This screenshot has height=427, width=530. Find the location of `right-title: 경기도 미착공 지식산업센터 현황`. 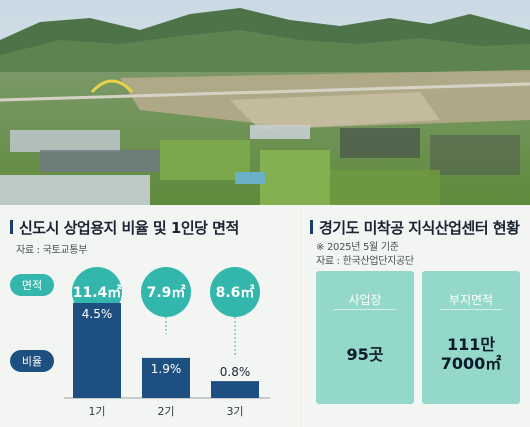

right-title: 경기도 미착공 지식산업센터 현황 is located at coordinates (415, 227).